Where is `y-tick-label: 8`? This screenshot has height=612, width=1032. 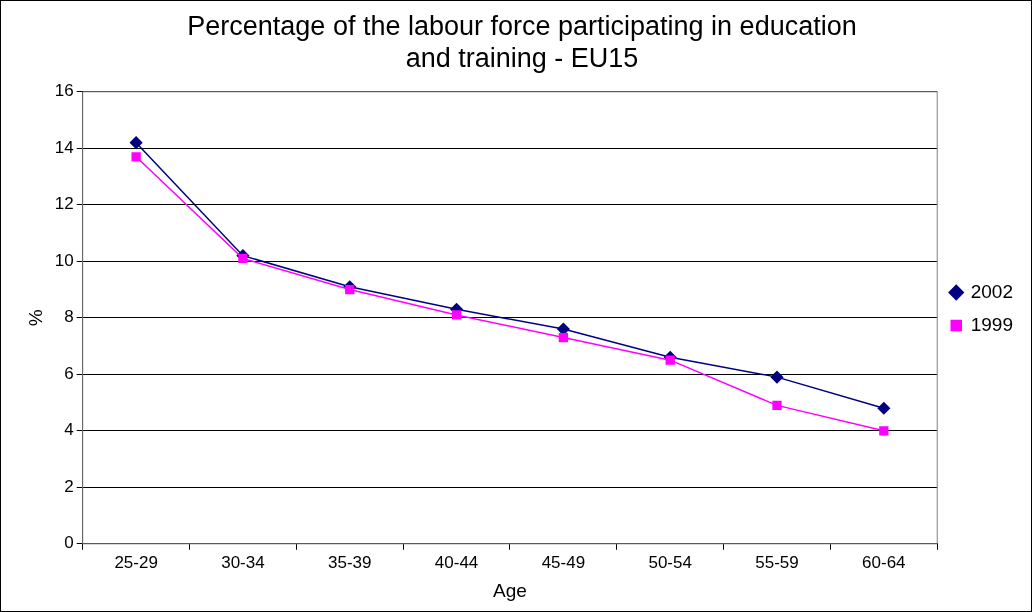 y-tick-label: 8 is located at coordinates (69, 317).